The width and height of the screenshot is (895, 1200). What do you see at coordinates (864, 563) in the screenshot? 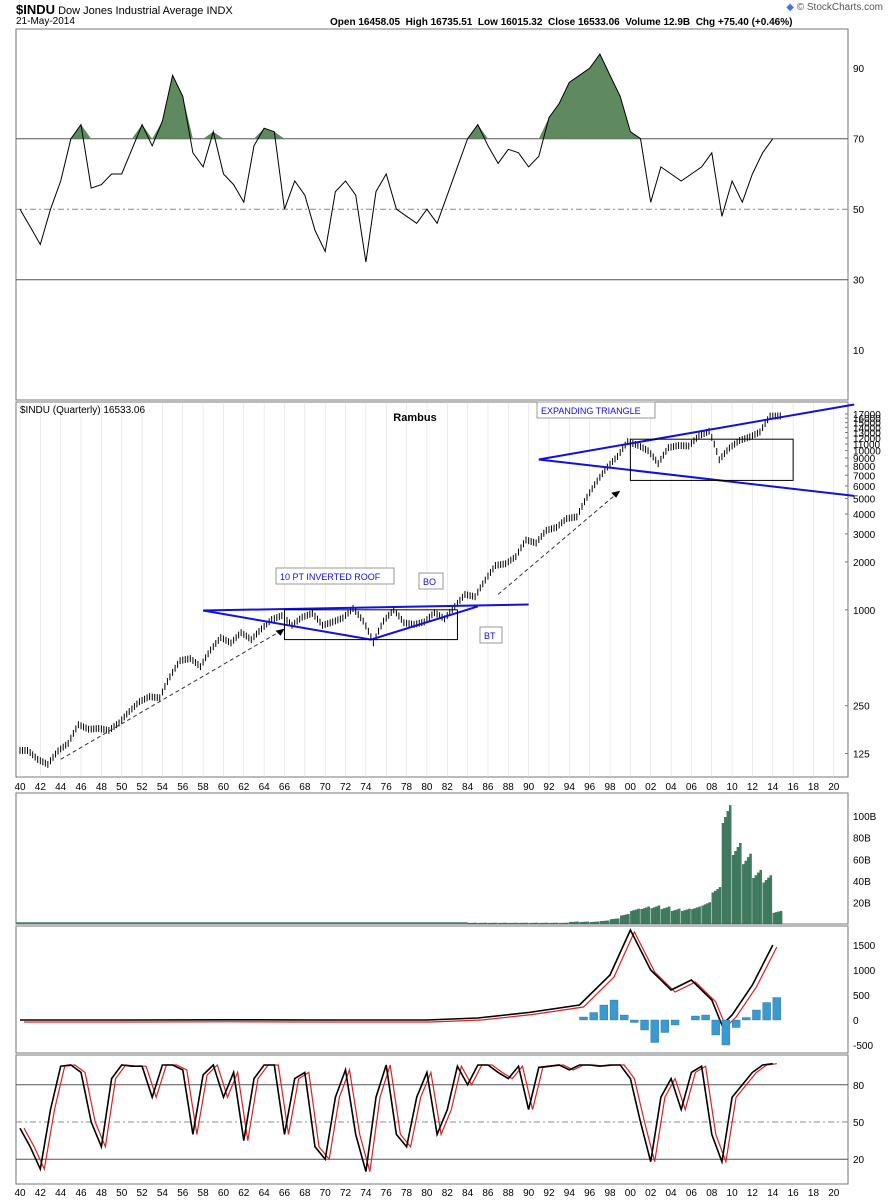
I see `price-tick-label: 2000` at bounding box center [864, 563].